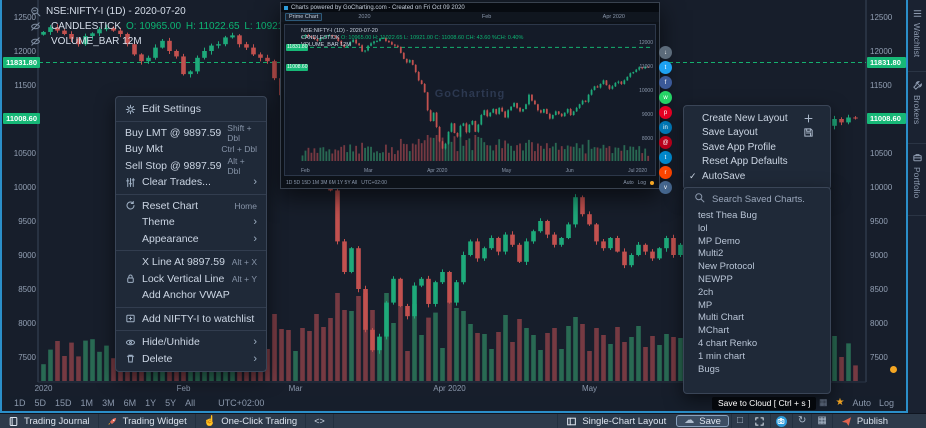 The width and height of the screenshot is (926, 428). What do you see at coordinates (724, 176) in the screenshot?
I see `layout-menu-label: AutoSave` at bounding box center [724, 176].